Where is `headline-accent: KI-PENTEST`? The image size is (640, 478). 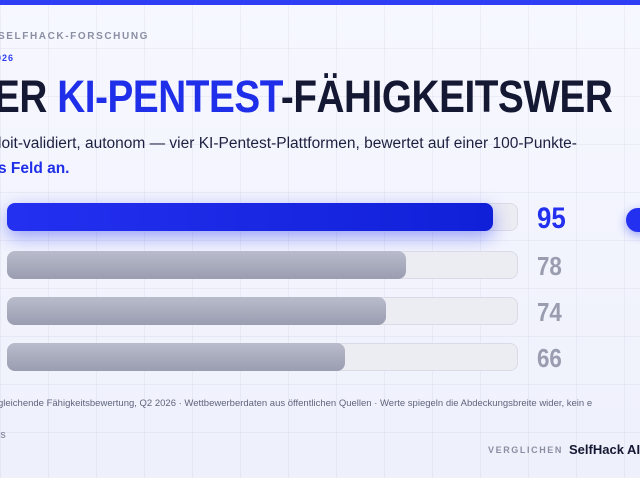 headline-accent: KI-PENTEST is located at coordinates (169, 96).